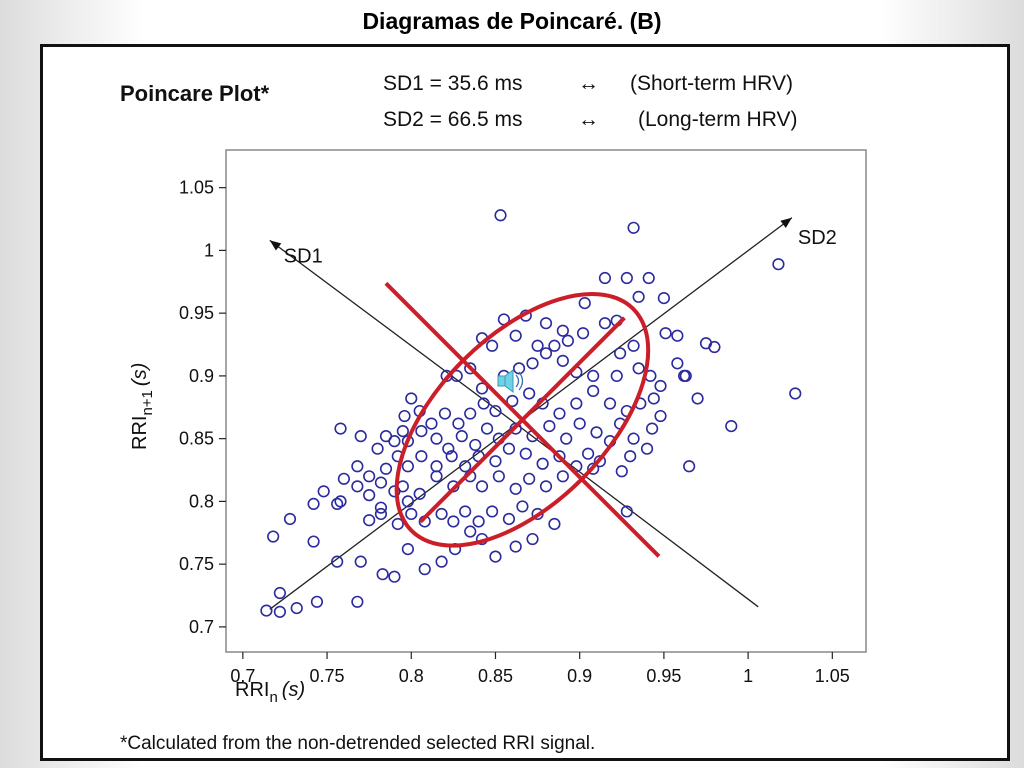 The image size is (1024, 768). Describe the element at coordinates (303, 256) in the screenshot. I see `sd1-axis-label: SD1` at that location.